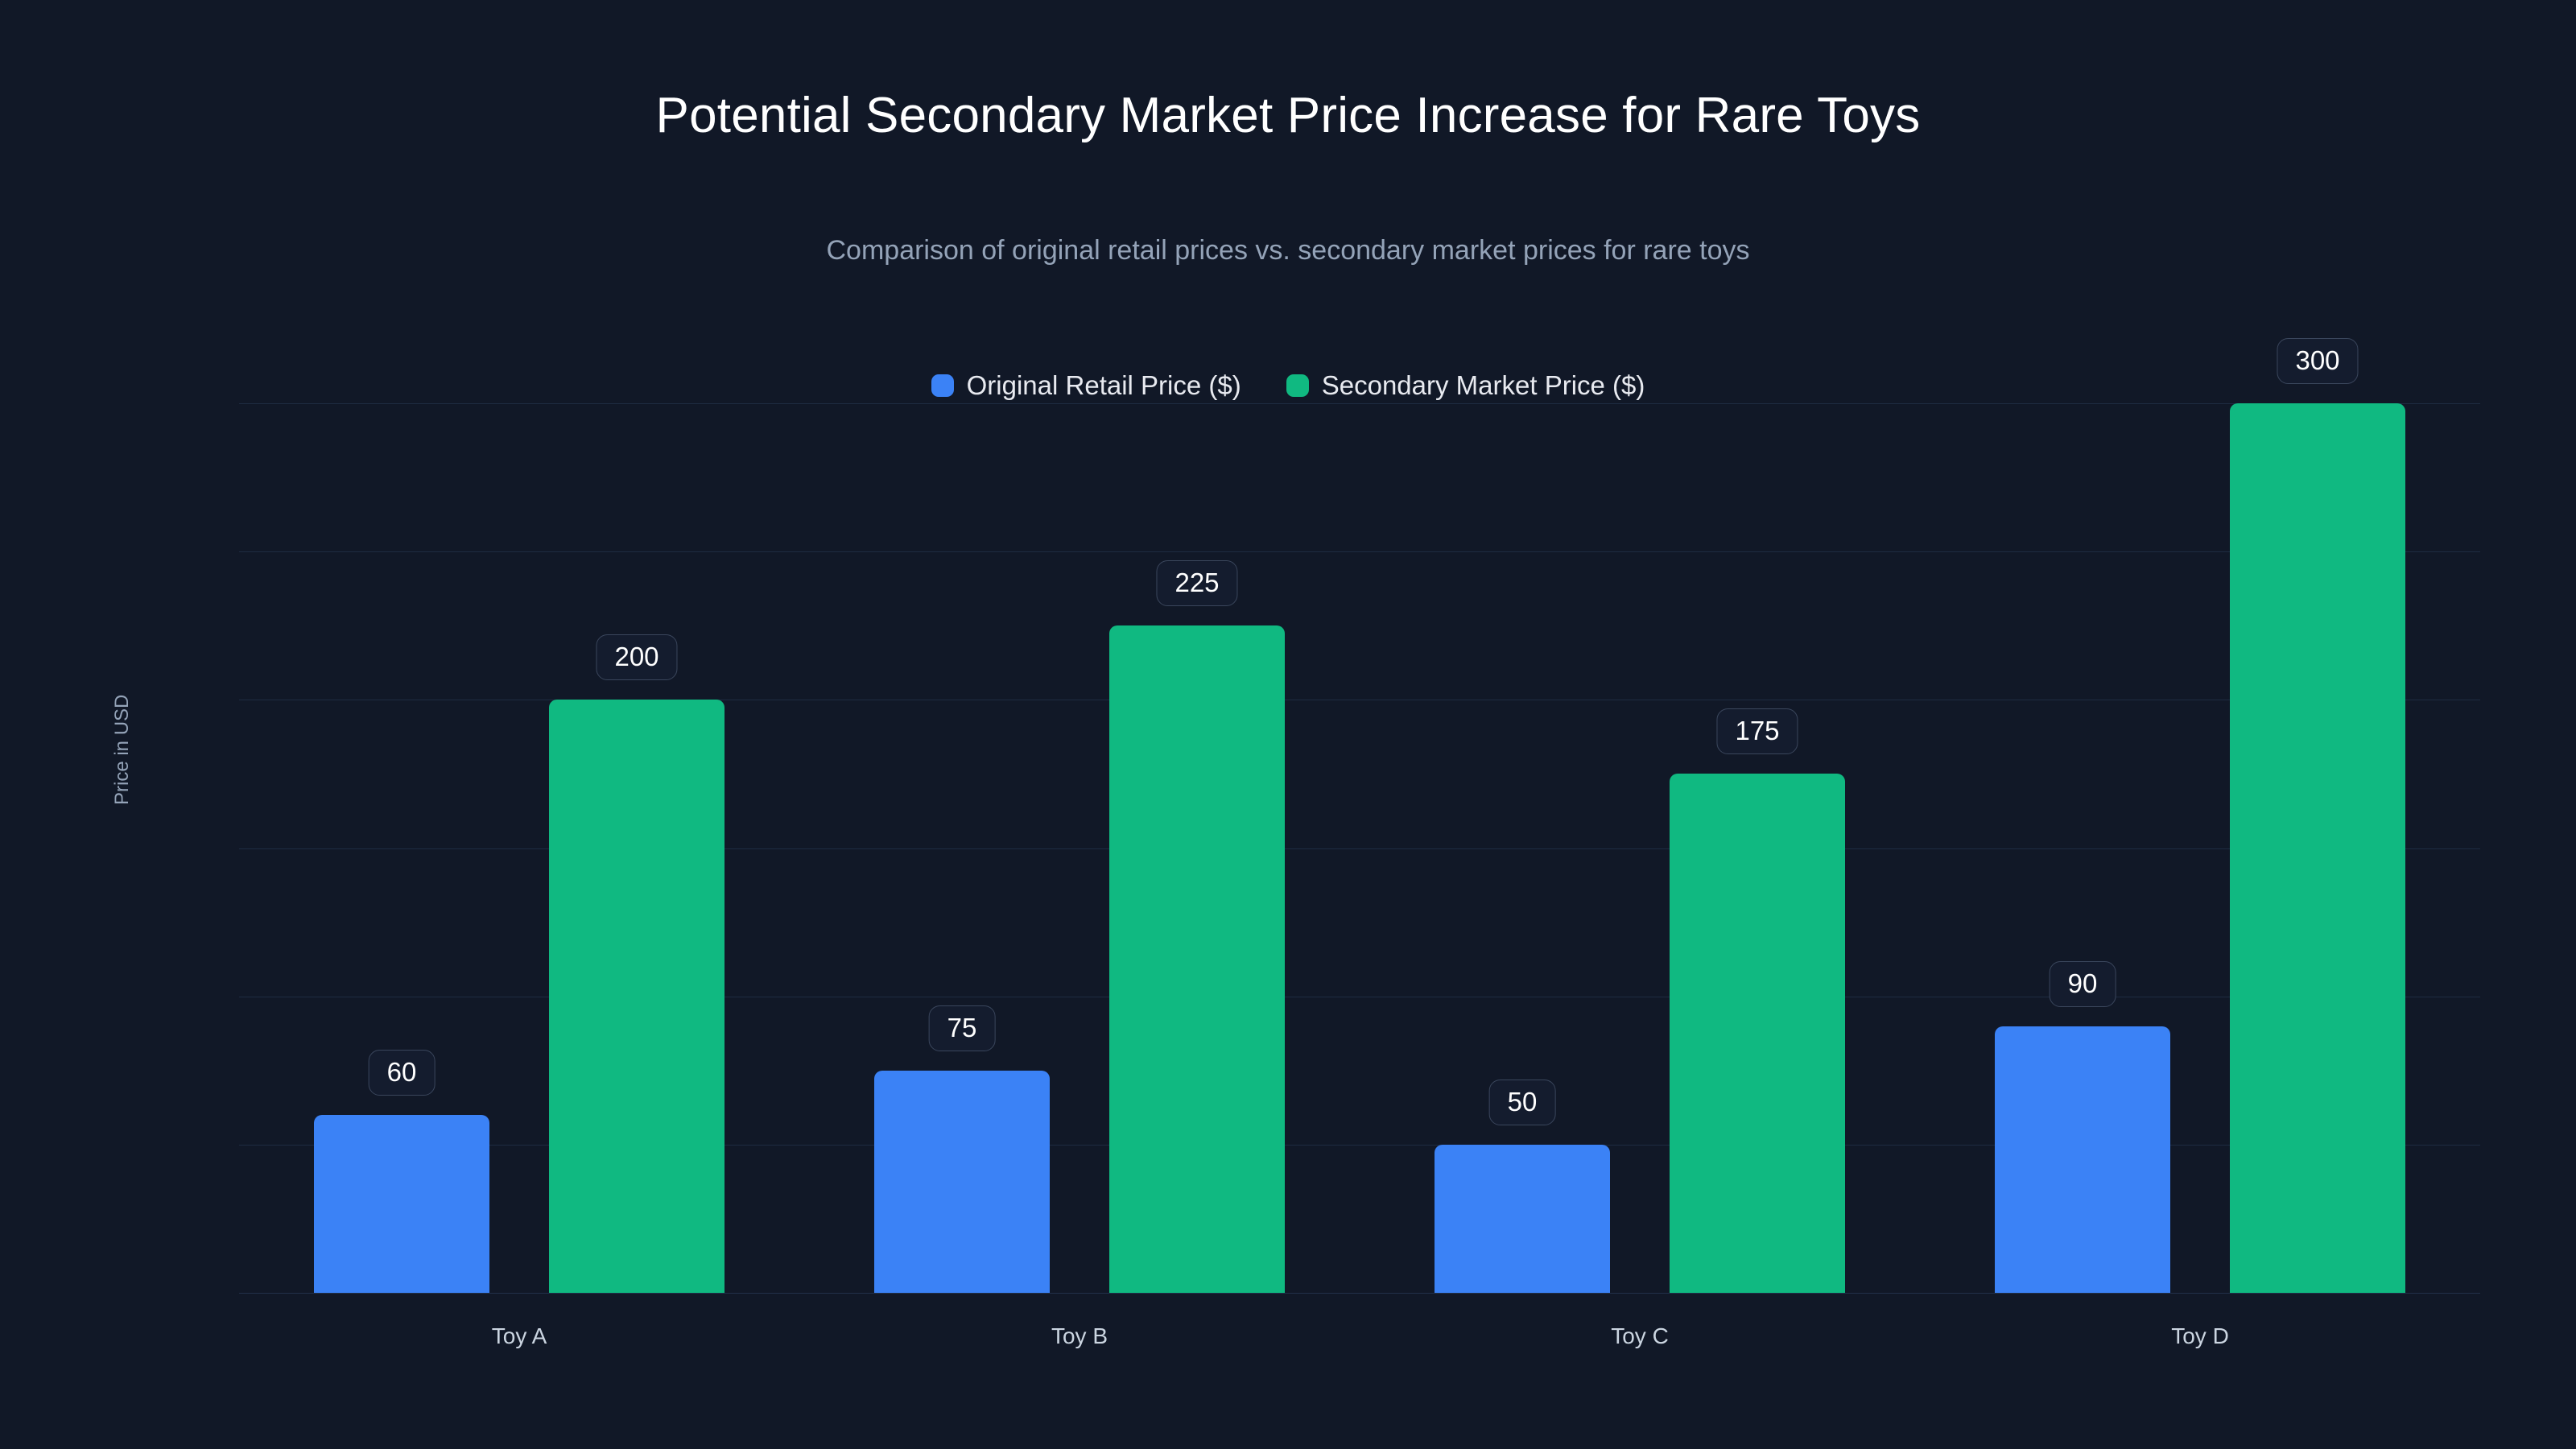 Image resolution: width=2576 pixels, height=1449 pixels. I want to click on legend-item-0: Original Retail Price ($), so click(1086, 385).